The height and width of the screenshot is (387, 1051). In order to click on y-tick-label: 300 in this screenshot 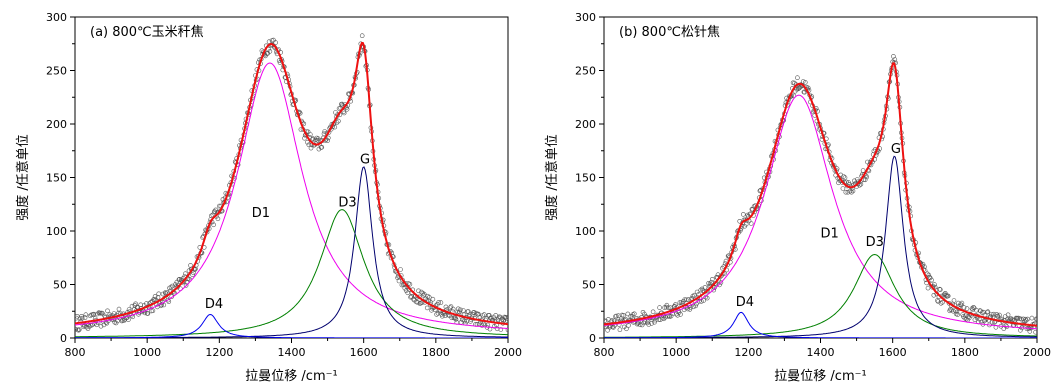, I will do `click(585, 17)`.